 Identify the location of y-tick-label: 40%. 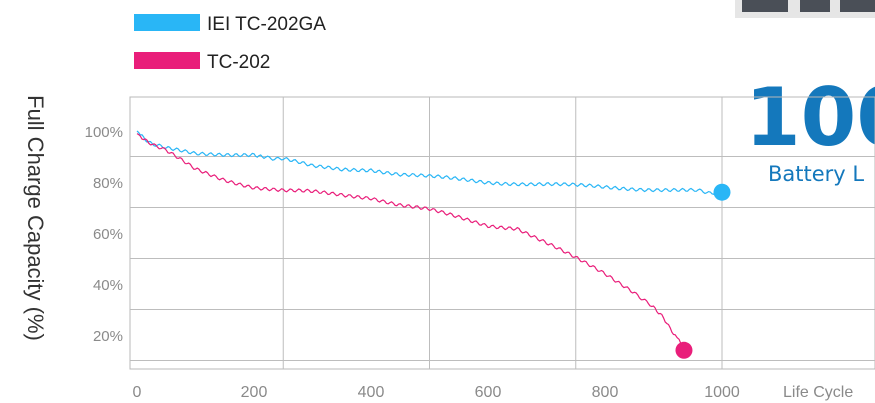
(108, 285).